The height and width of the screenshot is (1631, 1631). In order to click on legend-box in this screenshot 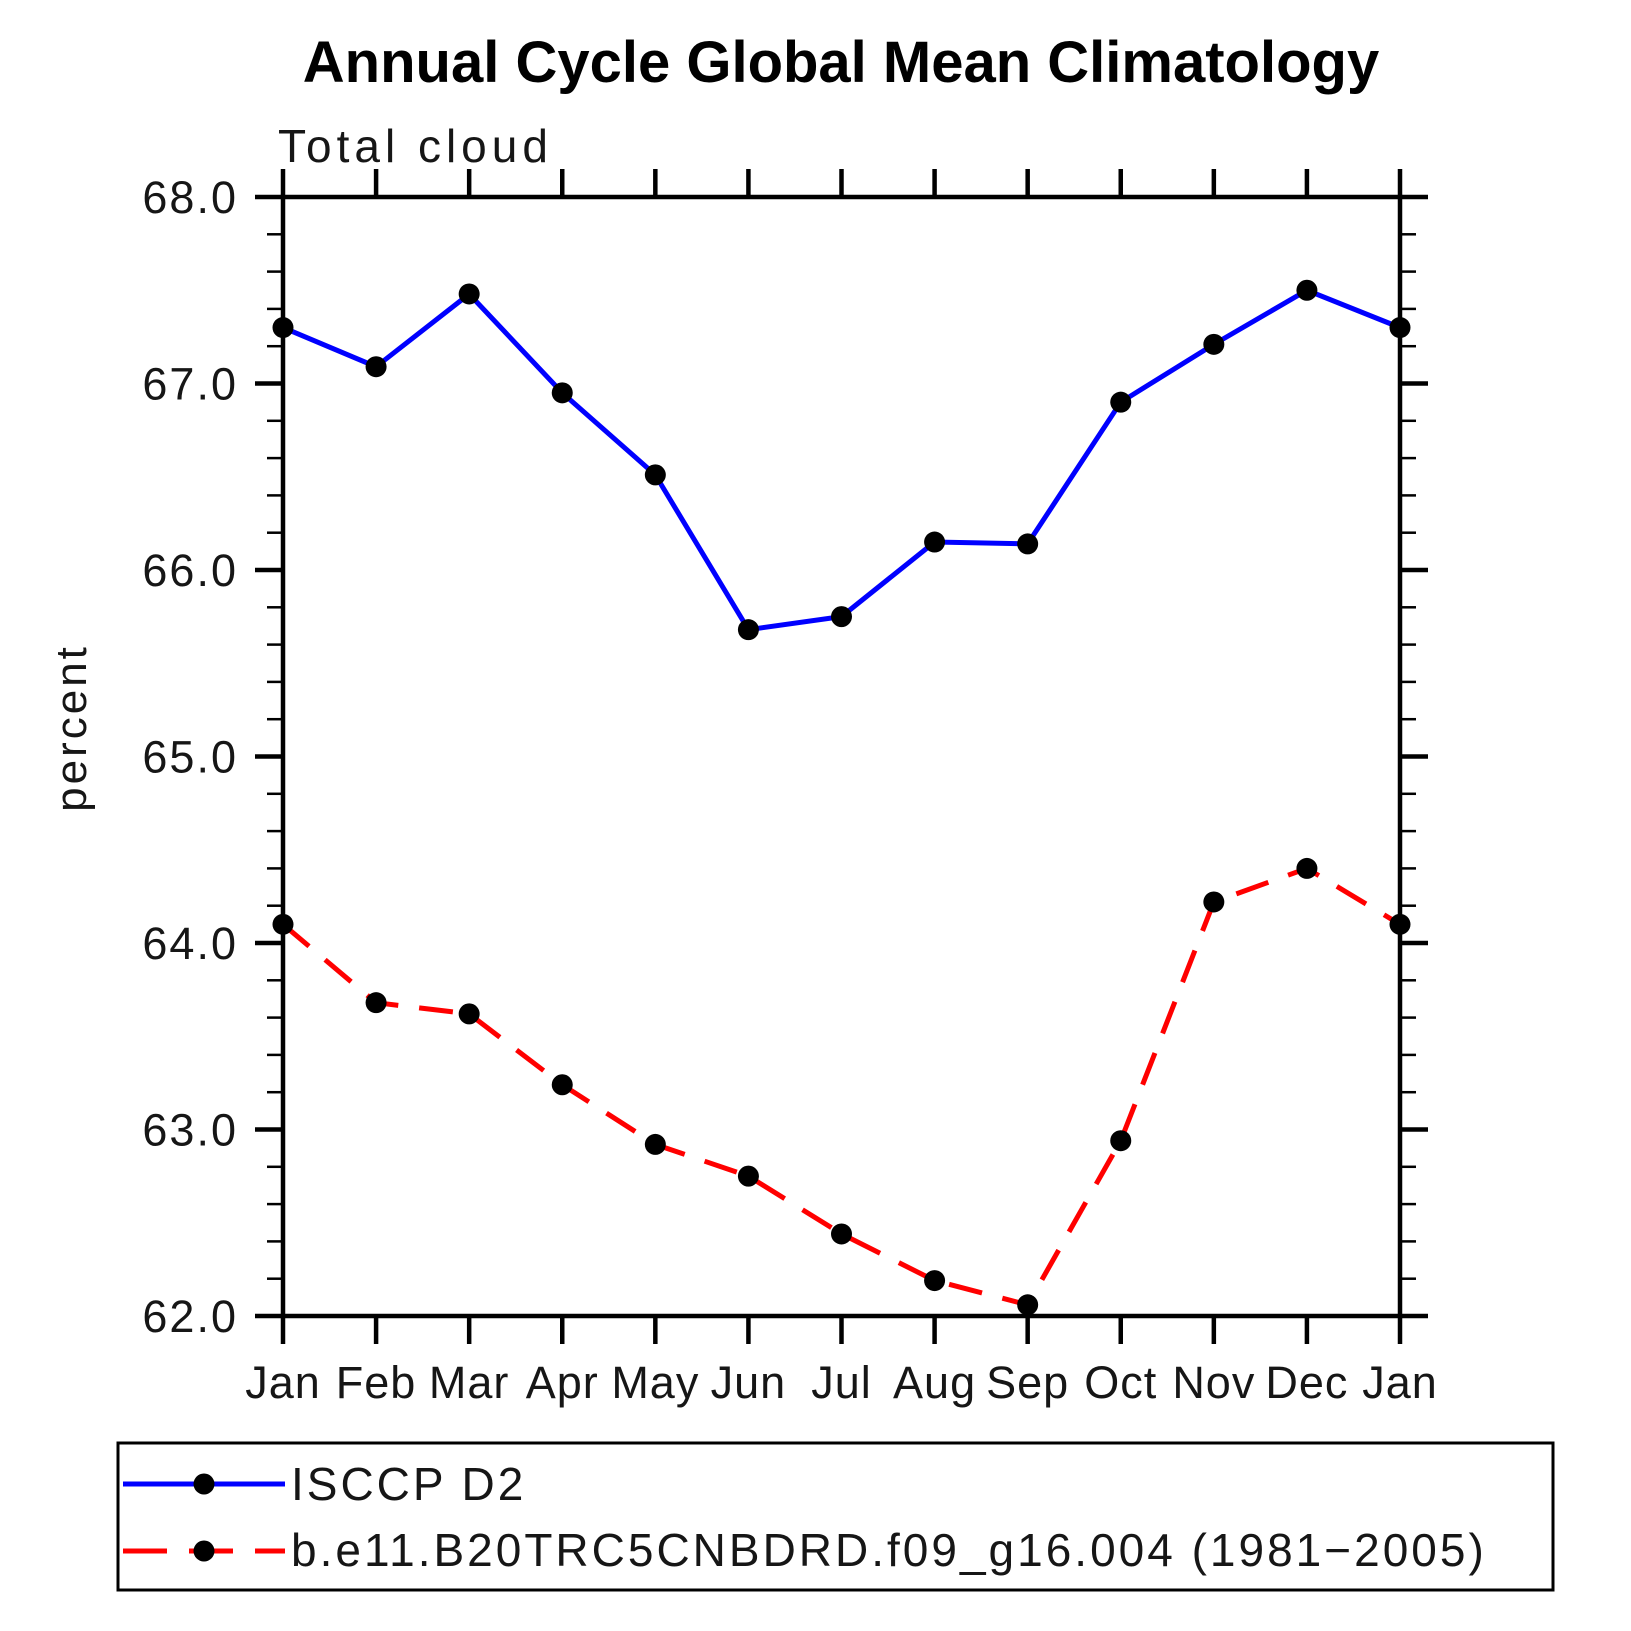, I will do `click(835, 1516)`.